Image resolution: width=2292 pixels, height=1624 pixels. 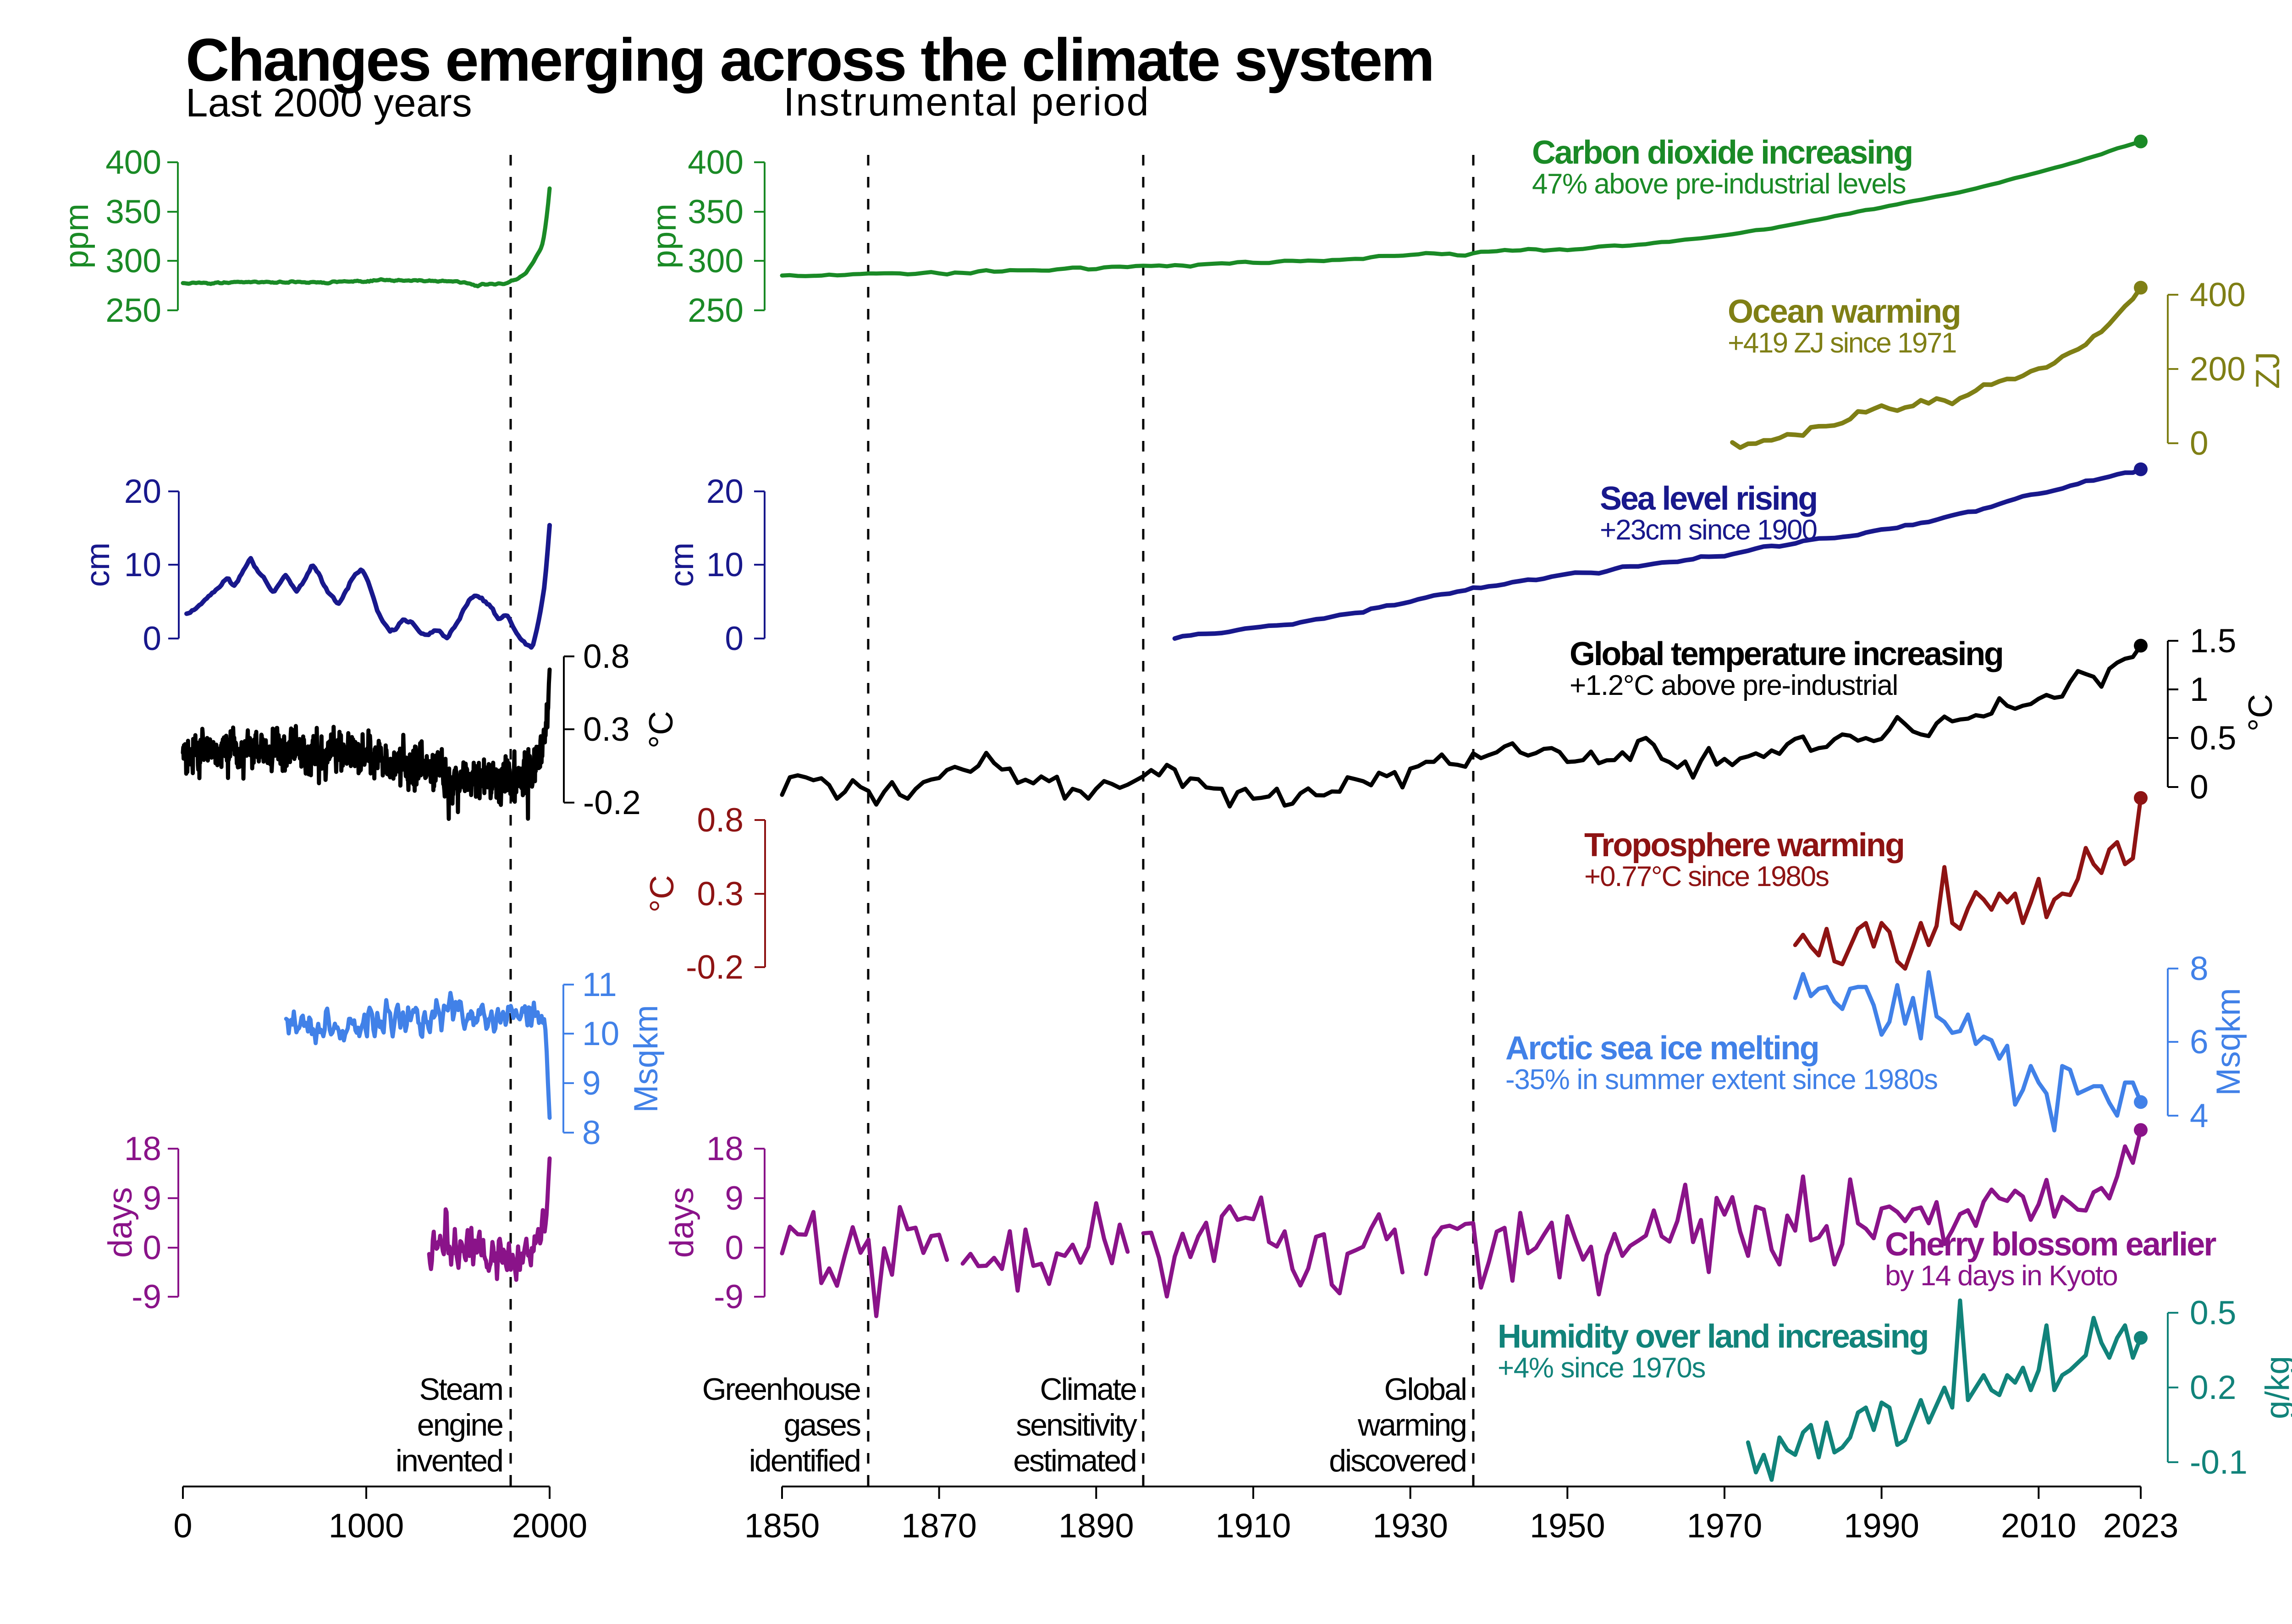 What do you see at coordinates (2199, 1115) in the screenshot?
I see `svg-text: 4` at bounding box center [2199, 1115].